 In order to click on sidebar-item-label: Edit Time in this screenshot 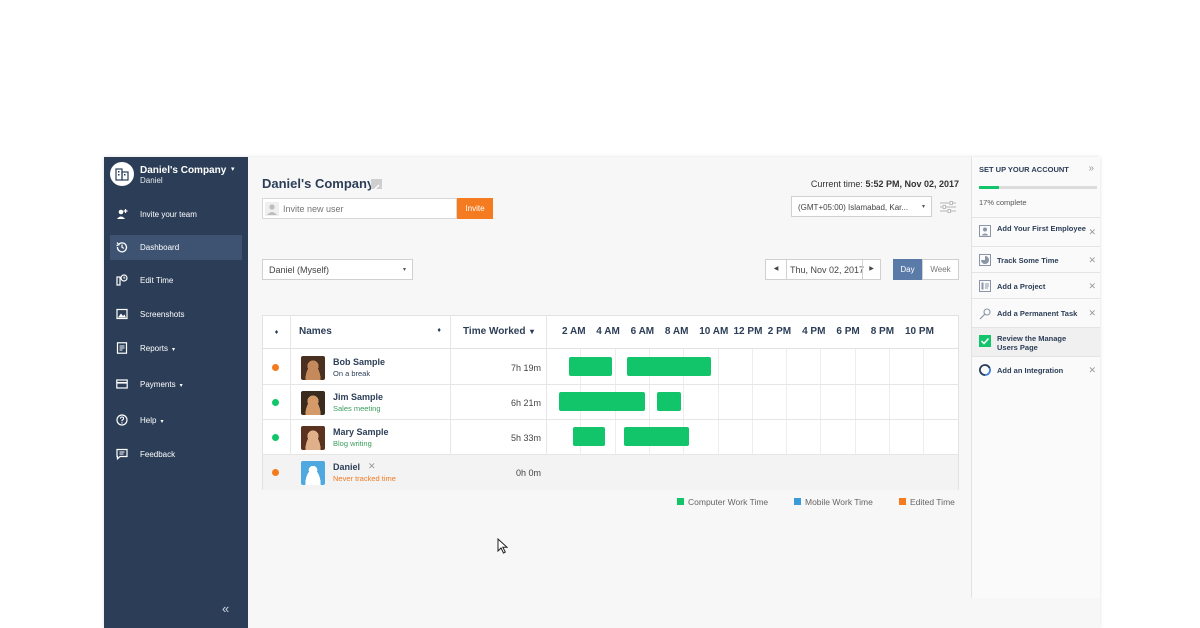, I will do `click(157, 280)`.